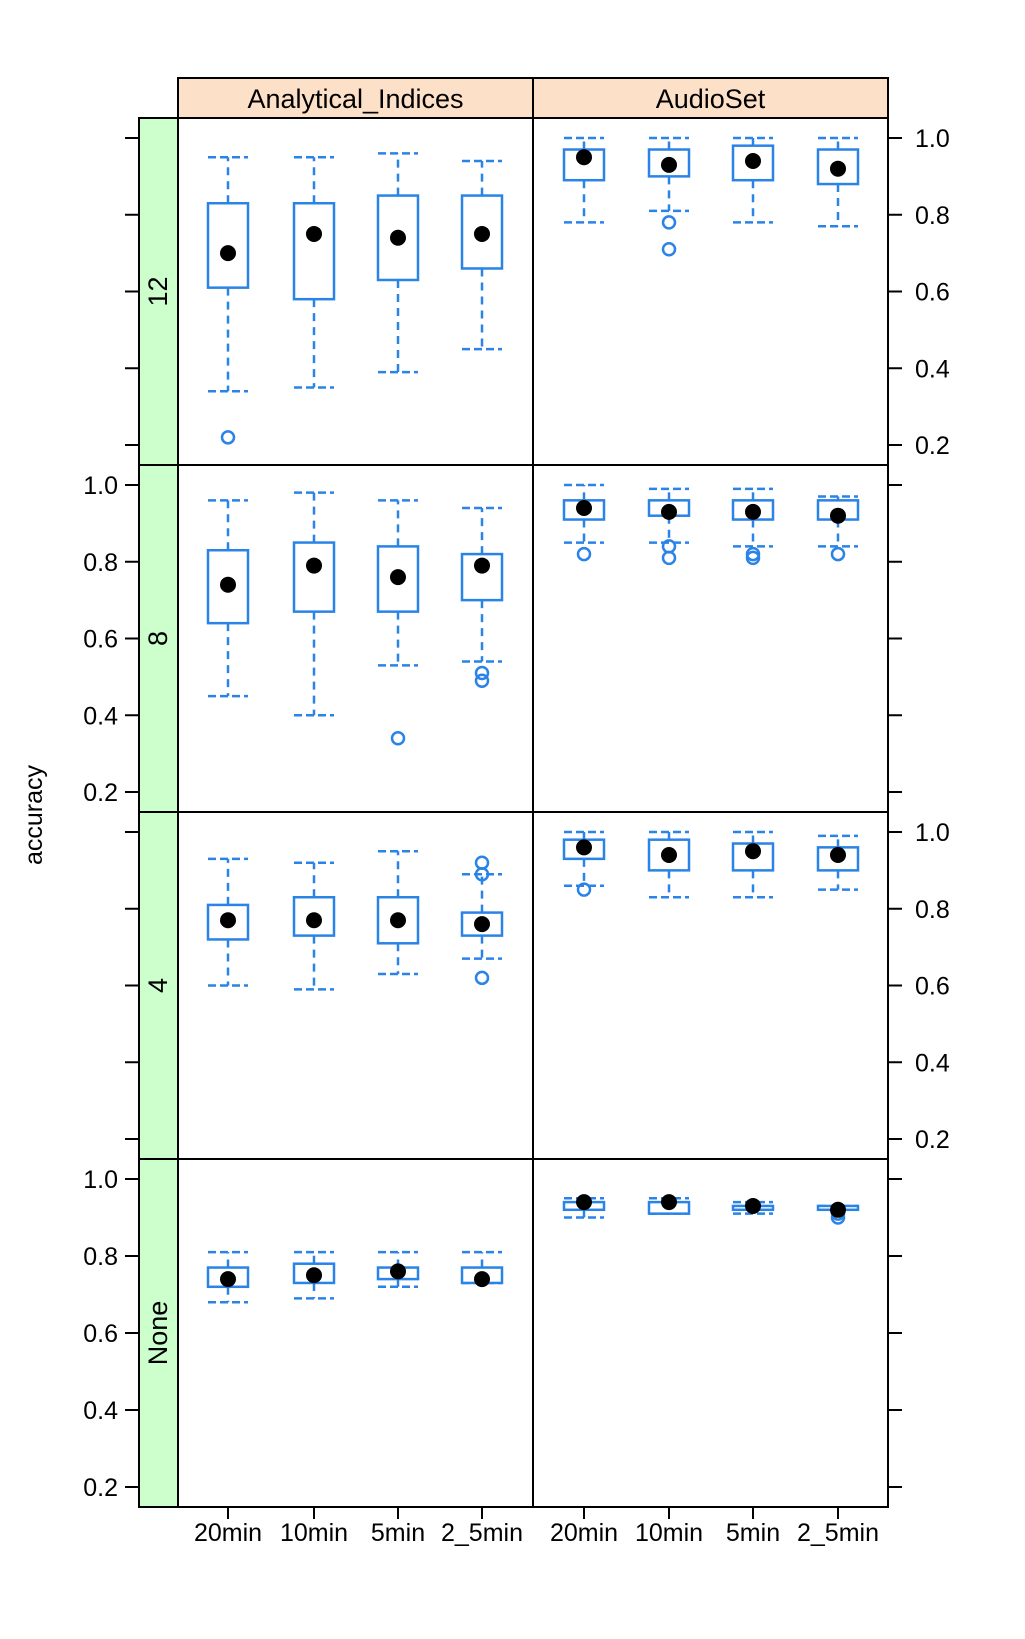 Image resolution: width=1025 pixels, height=1639 pixels. I want to click on row-strip-label: 8, so click(158, 638).